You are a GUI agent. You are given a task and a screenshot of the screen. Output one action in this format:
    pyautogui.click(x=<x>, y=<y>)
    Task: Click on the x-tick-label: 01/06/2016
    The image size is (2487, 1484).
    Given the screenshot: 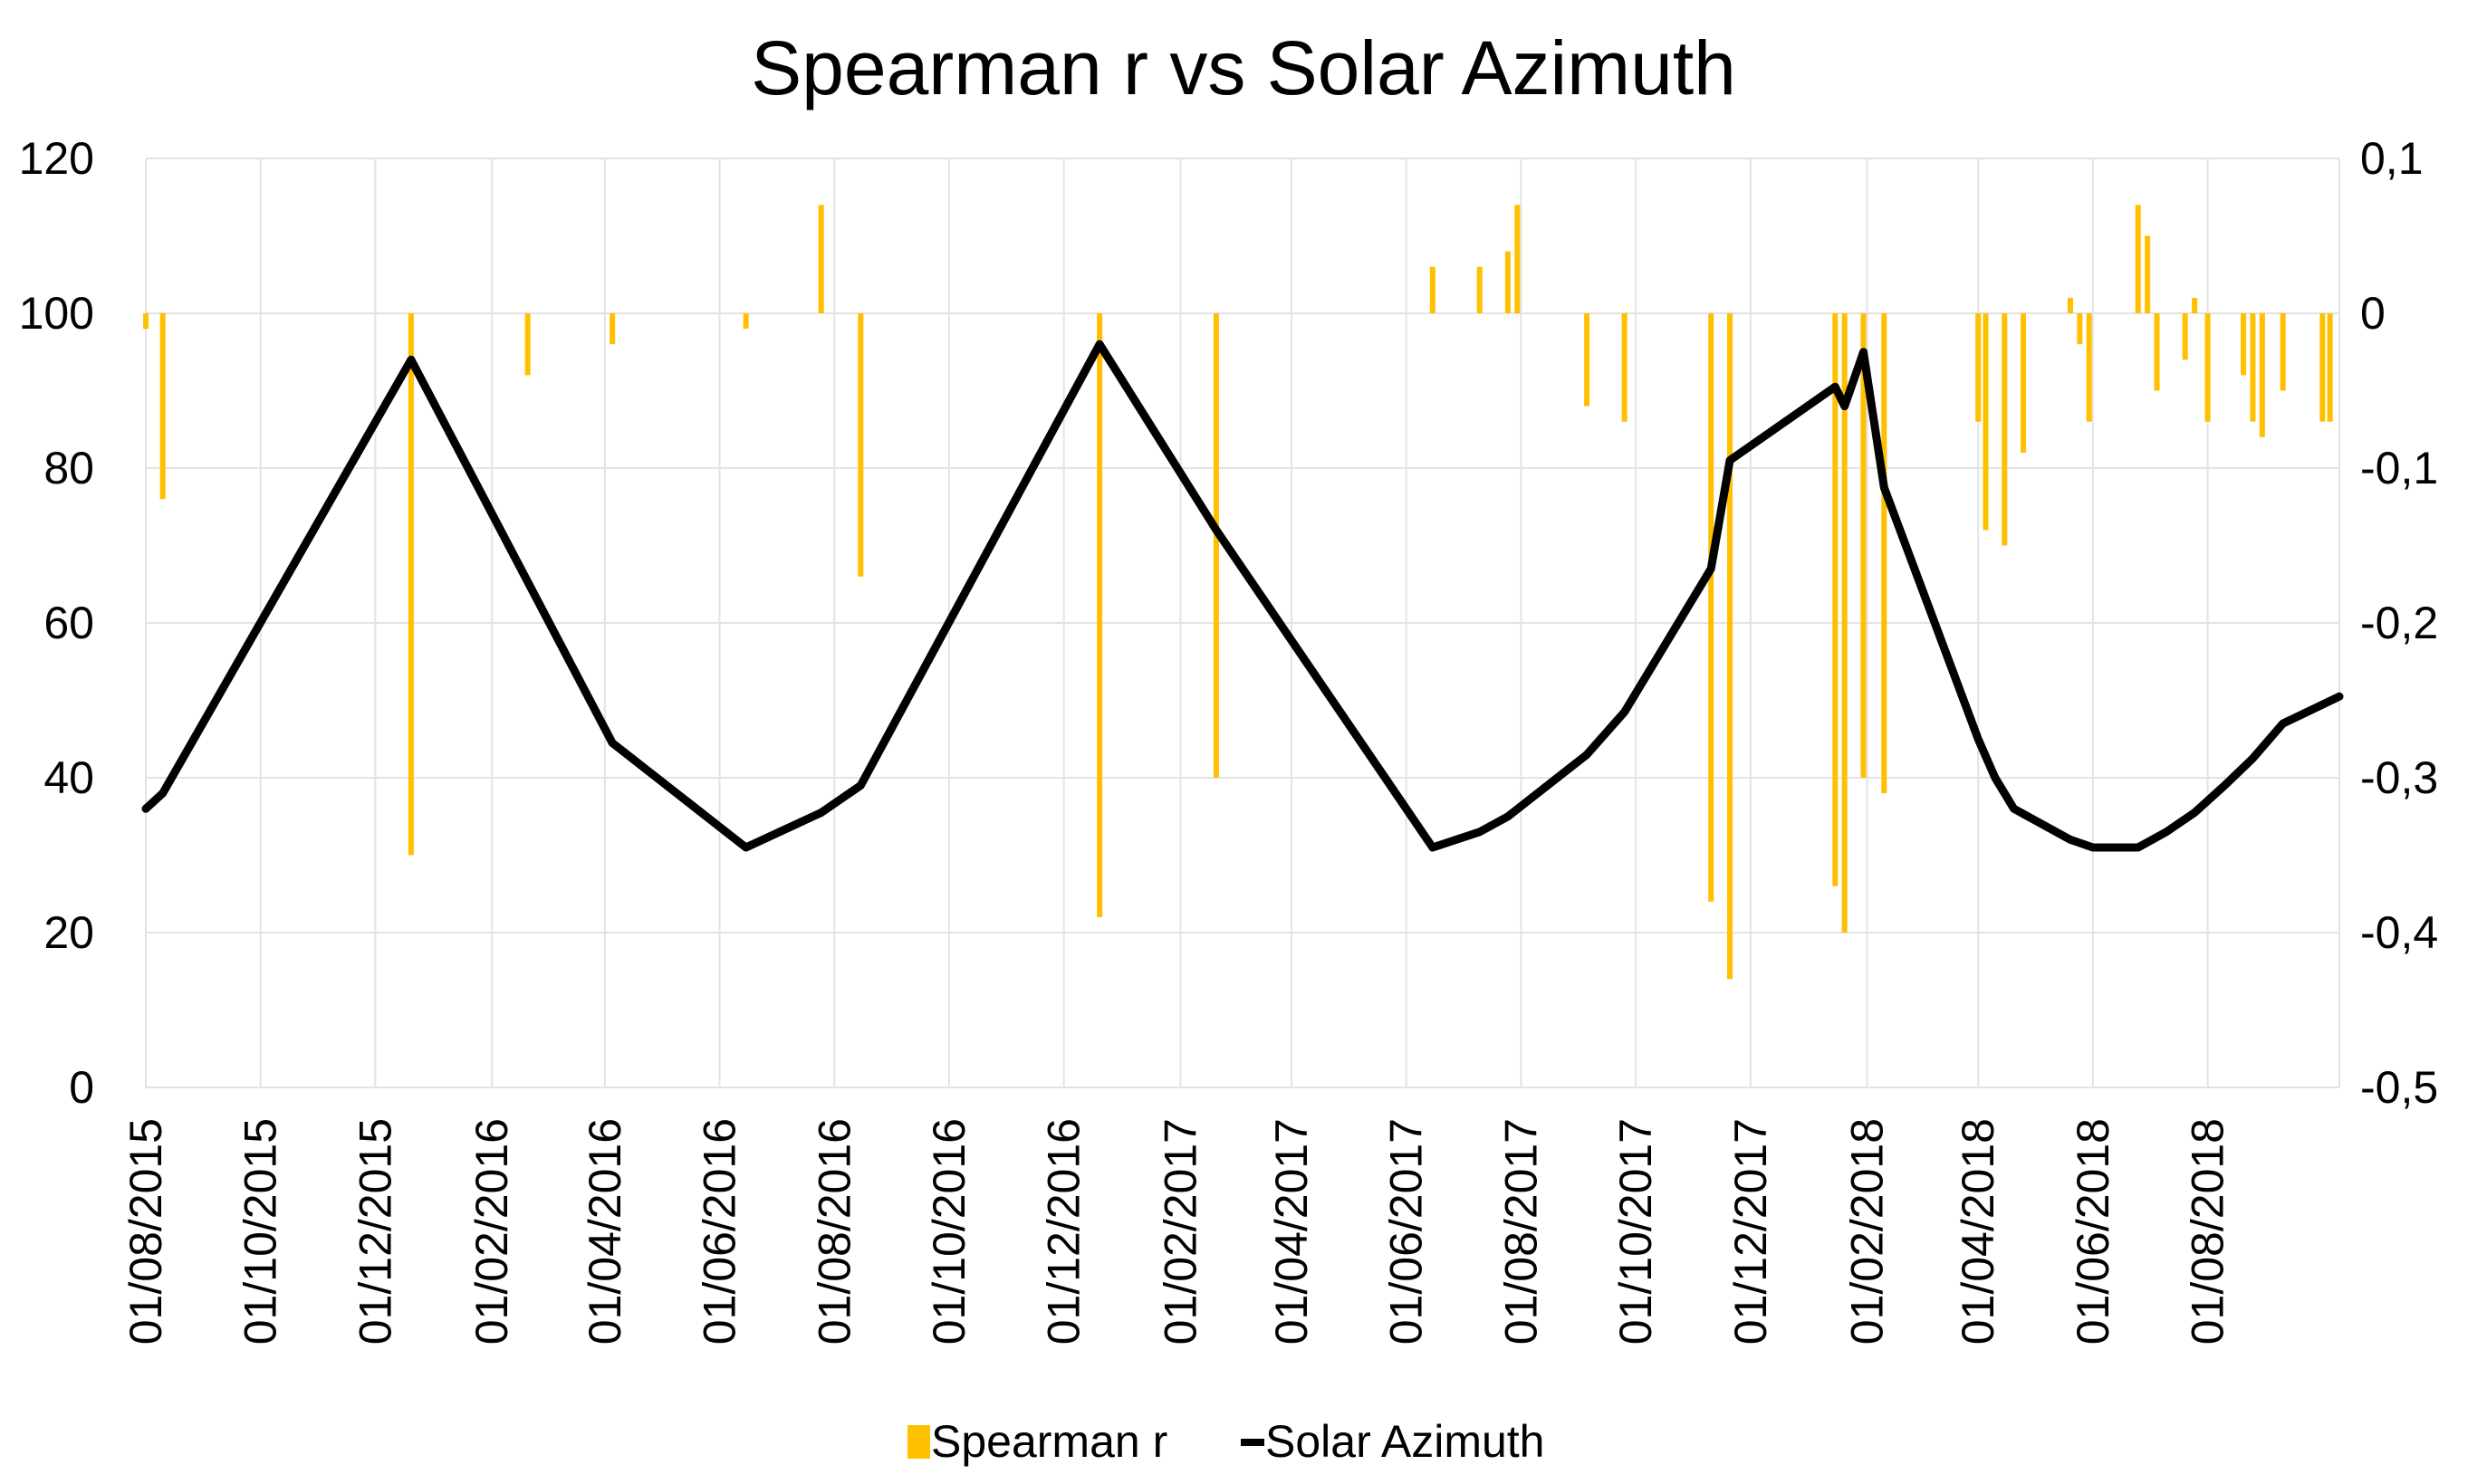 What is the action you would take?
    pyautogui.click(x=720, y=1231)
    